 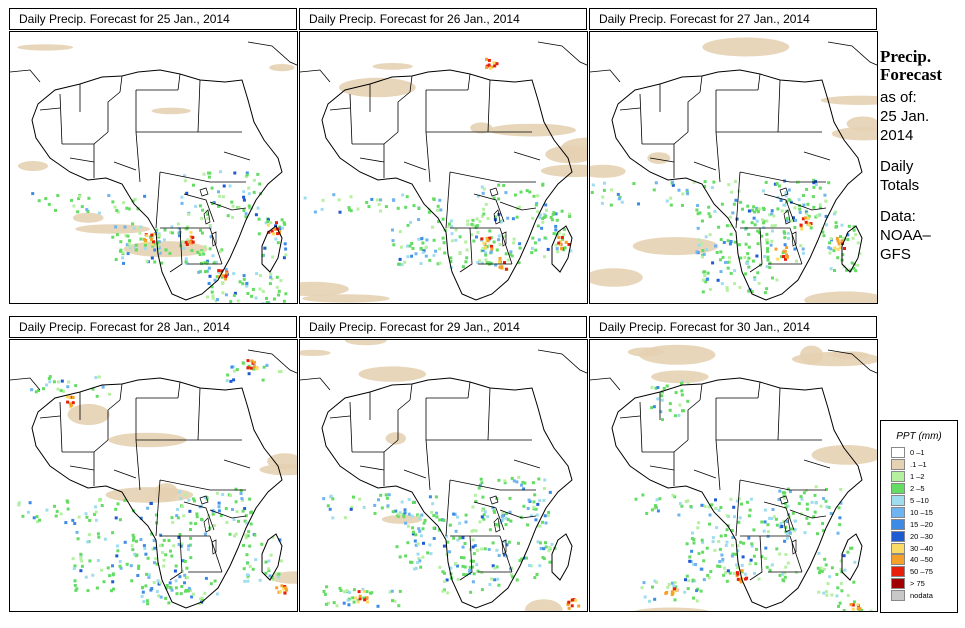 I want to click on legend-label: 20 –30, so click(x=921, y=536).